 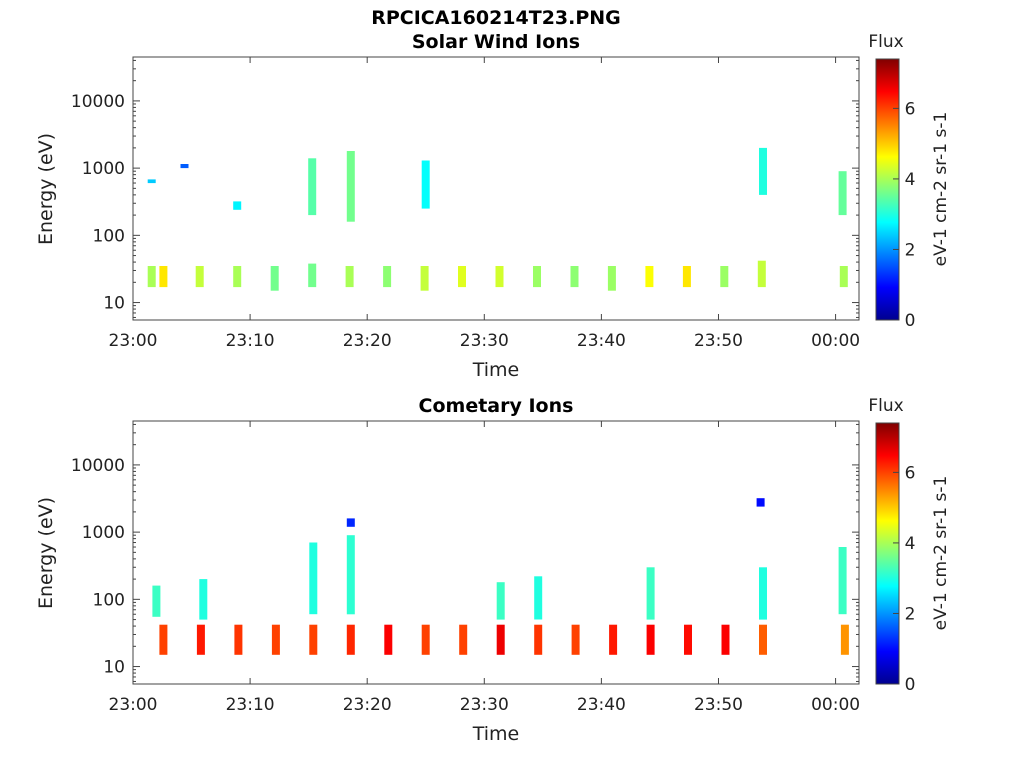 I want to click on y-tick-label: 10000, so click(x=98, y=102).